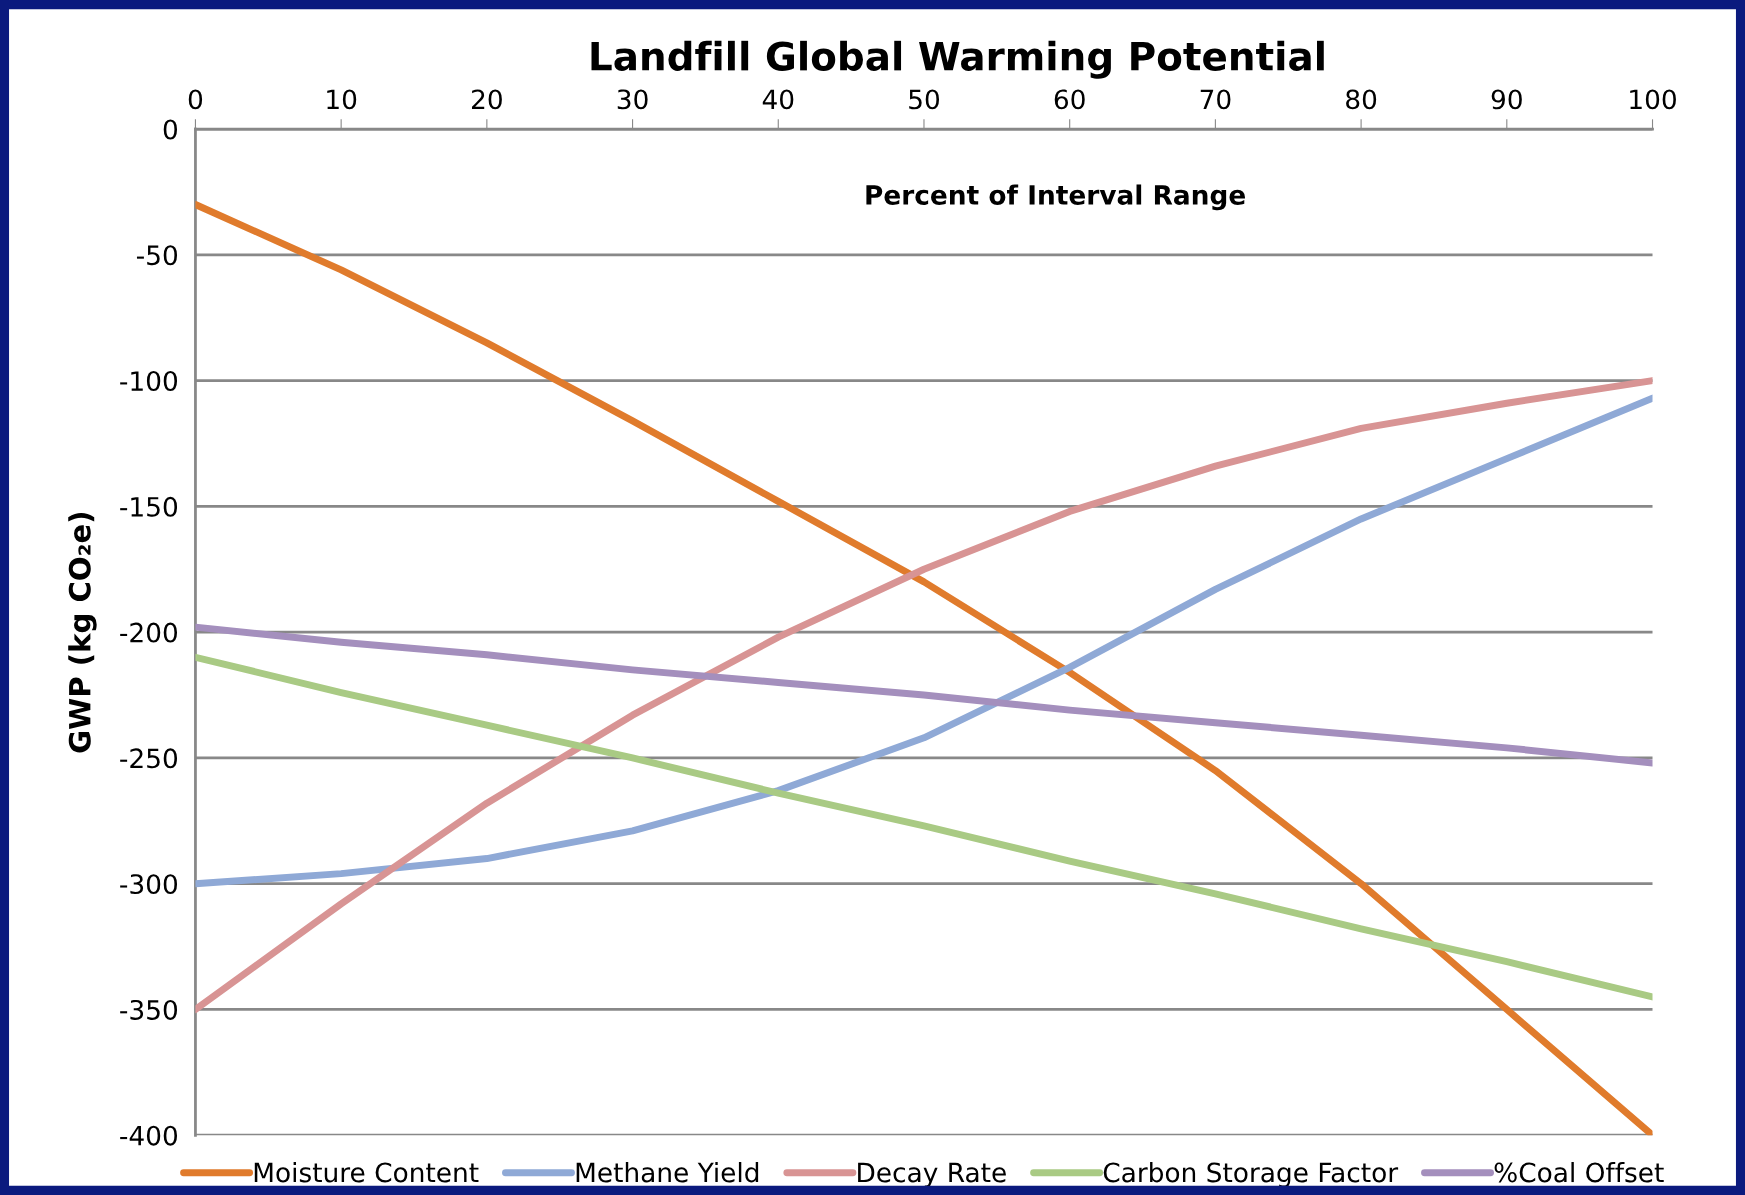 Image resolution: width=1745 pixels, height=1195 pixels. What do you see at coordinates (667, 1172) in the screenshot?
I see `legend-label: Methane Yield` at bounding box center [667, 1172].